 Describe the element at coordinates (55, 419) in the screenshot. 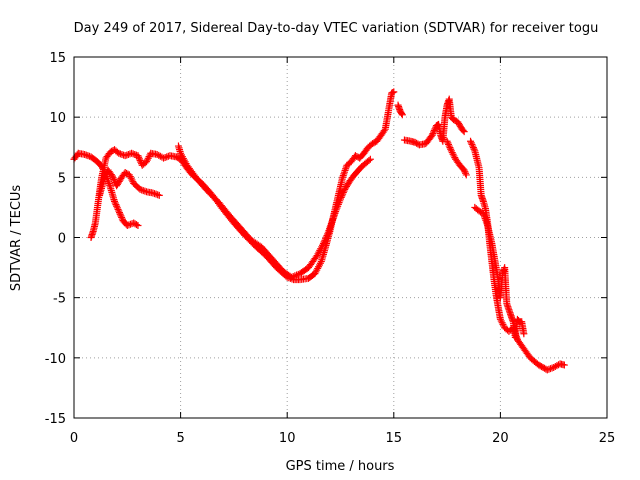

I see `y-tick-label: -15` at that location.